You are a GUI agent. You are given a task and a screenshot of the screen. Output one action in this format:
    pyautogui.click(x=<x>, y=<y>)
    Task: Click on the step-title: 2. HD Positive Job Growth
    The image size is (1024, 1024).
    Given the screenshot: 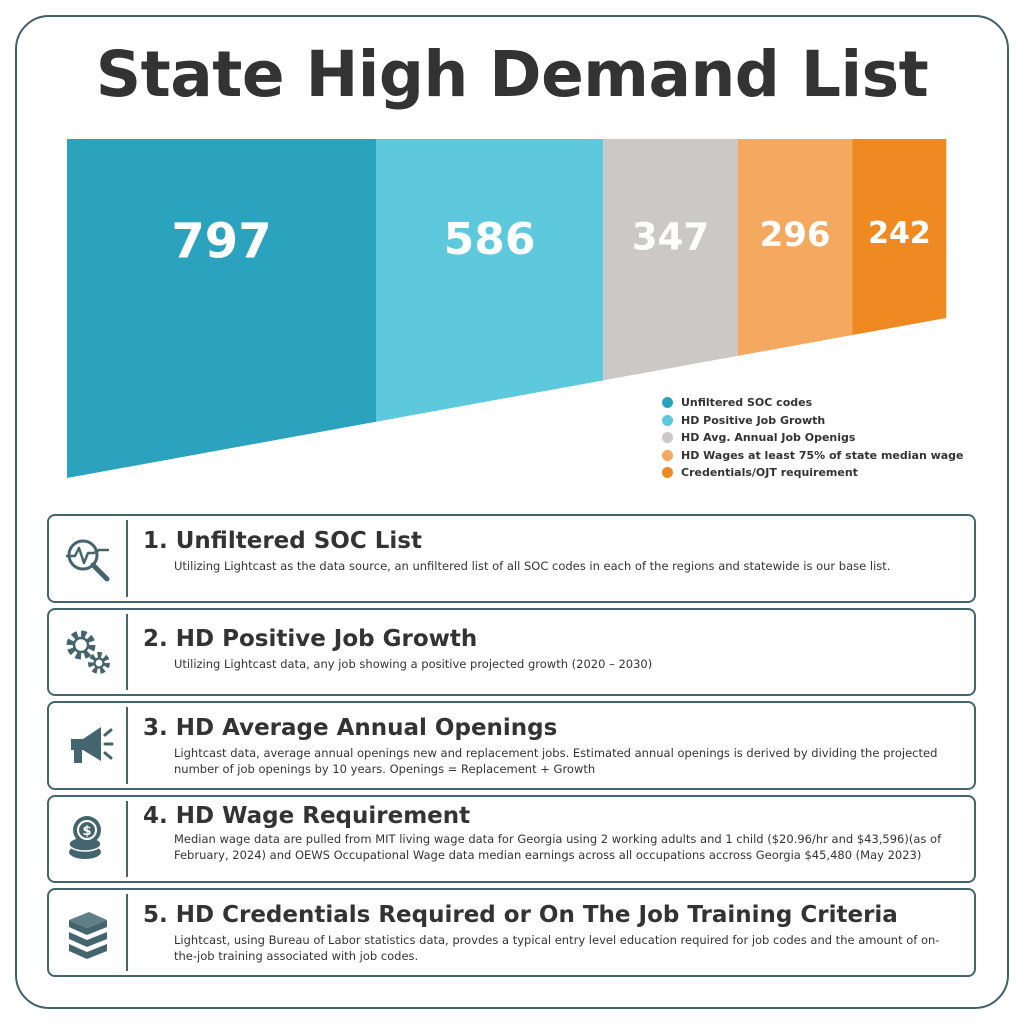 What is the action you would take?
    pyautogui.click(x=310, y=639)
    